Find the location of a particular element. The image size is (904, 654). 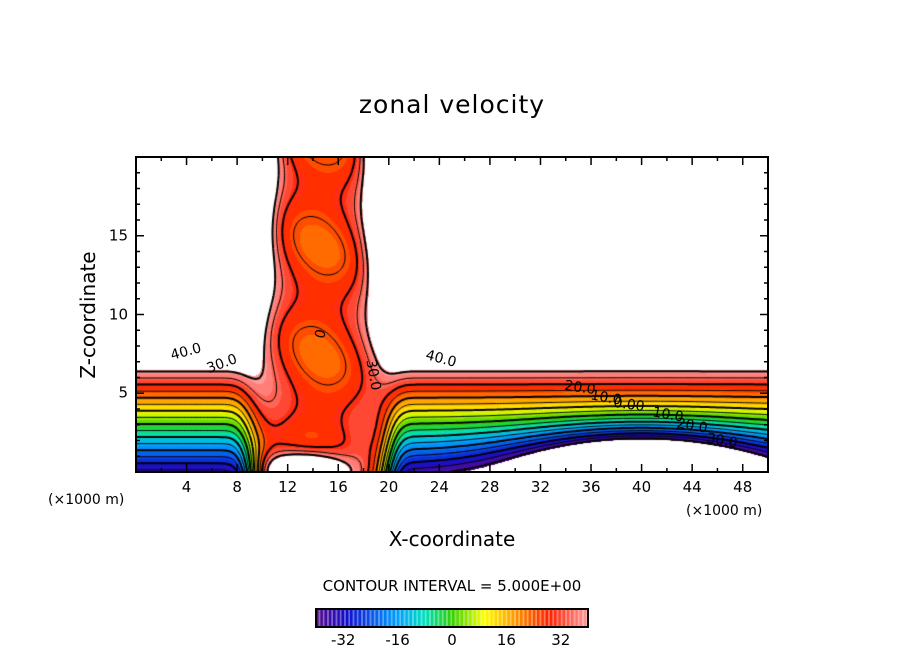

chart-title: zonal velocity is located at coordinates (452, 104).